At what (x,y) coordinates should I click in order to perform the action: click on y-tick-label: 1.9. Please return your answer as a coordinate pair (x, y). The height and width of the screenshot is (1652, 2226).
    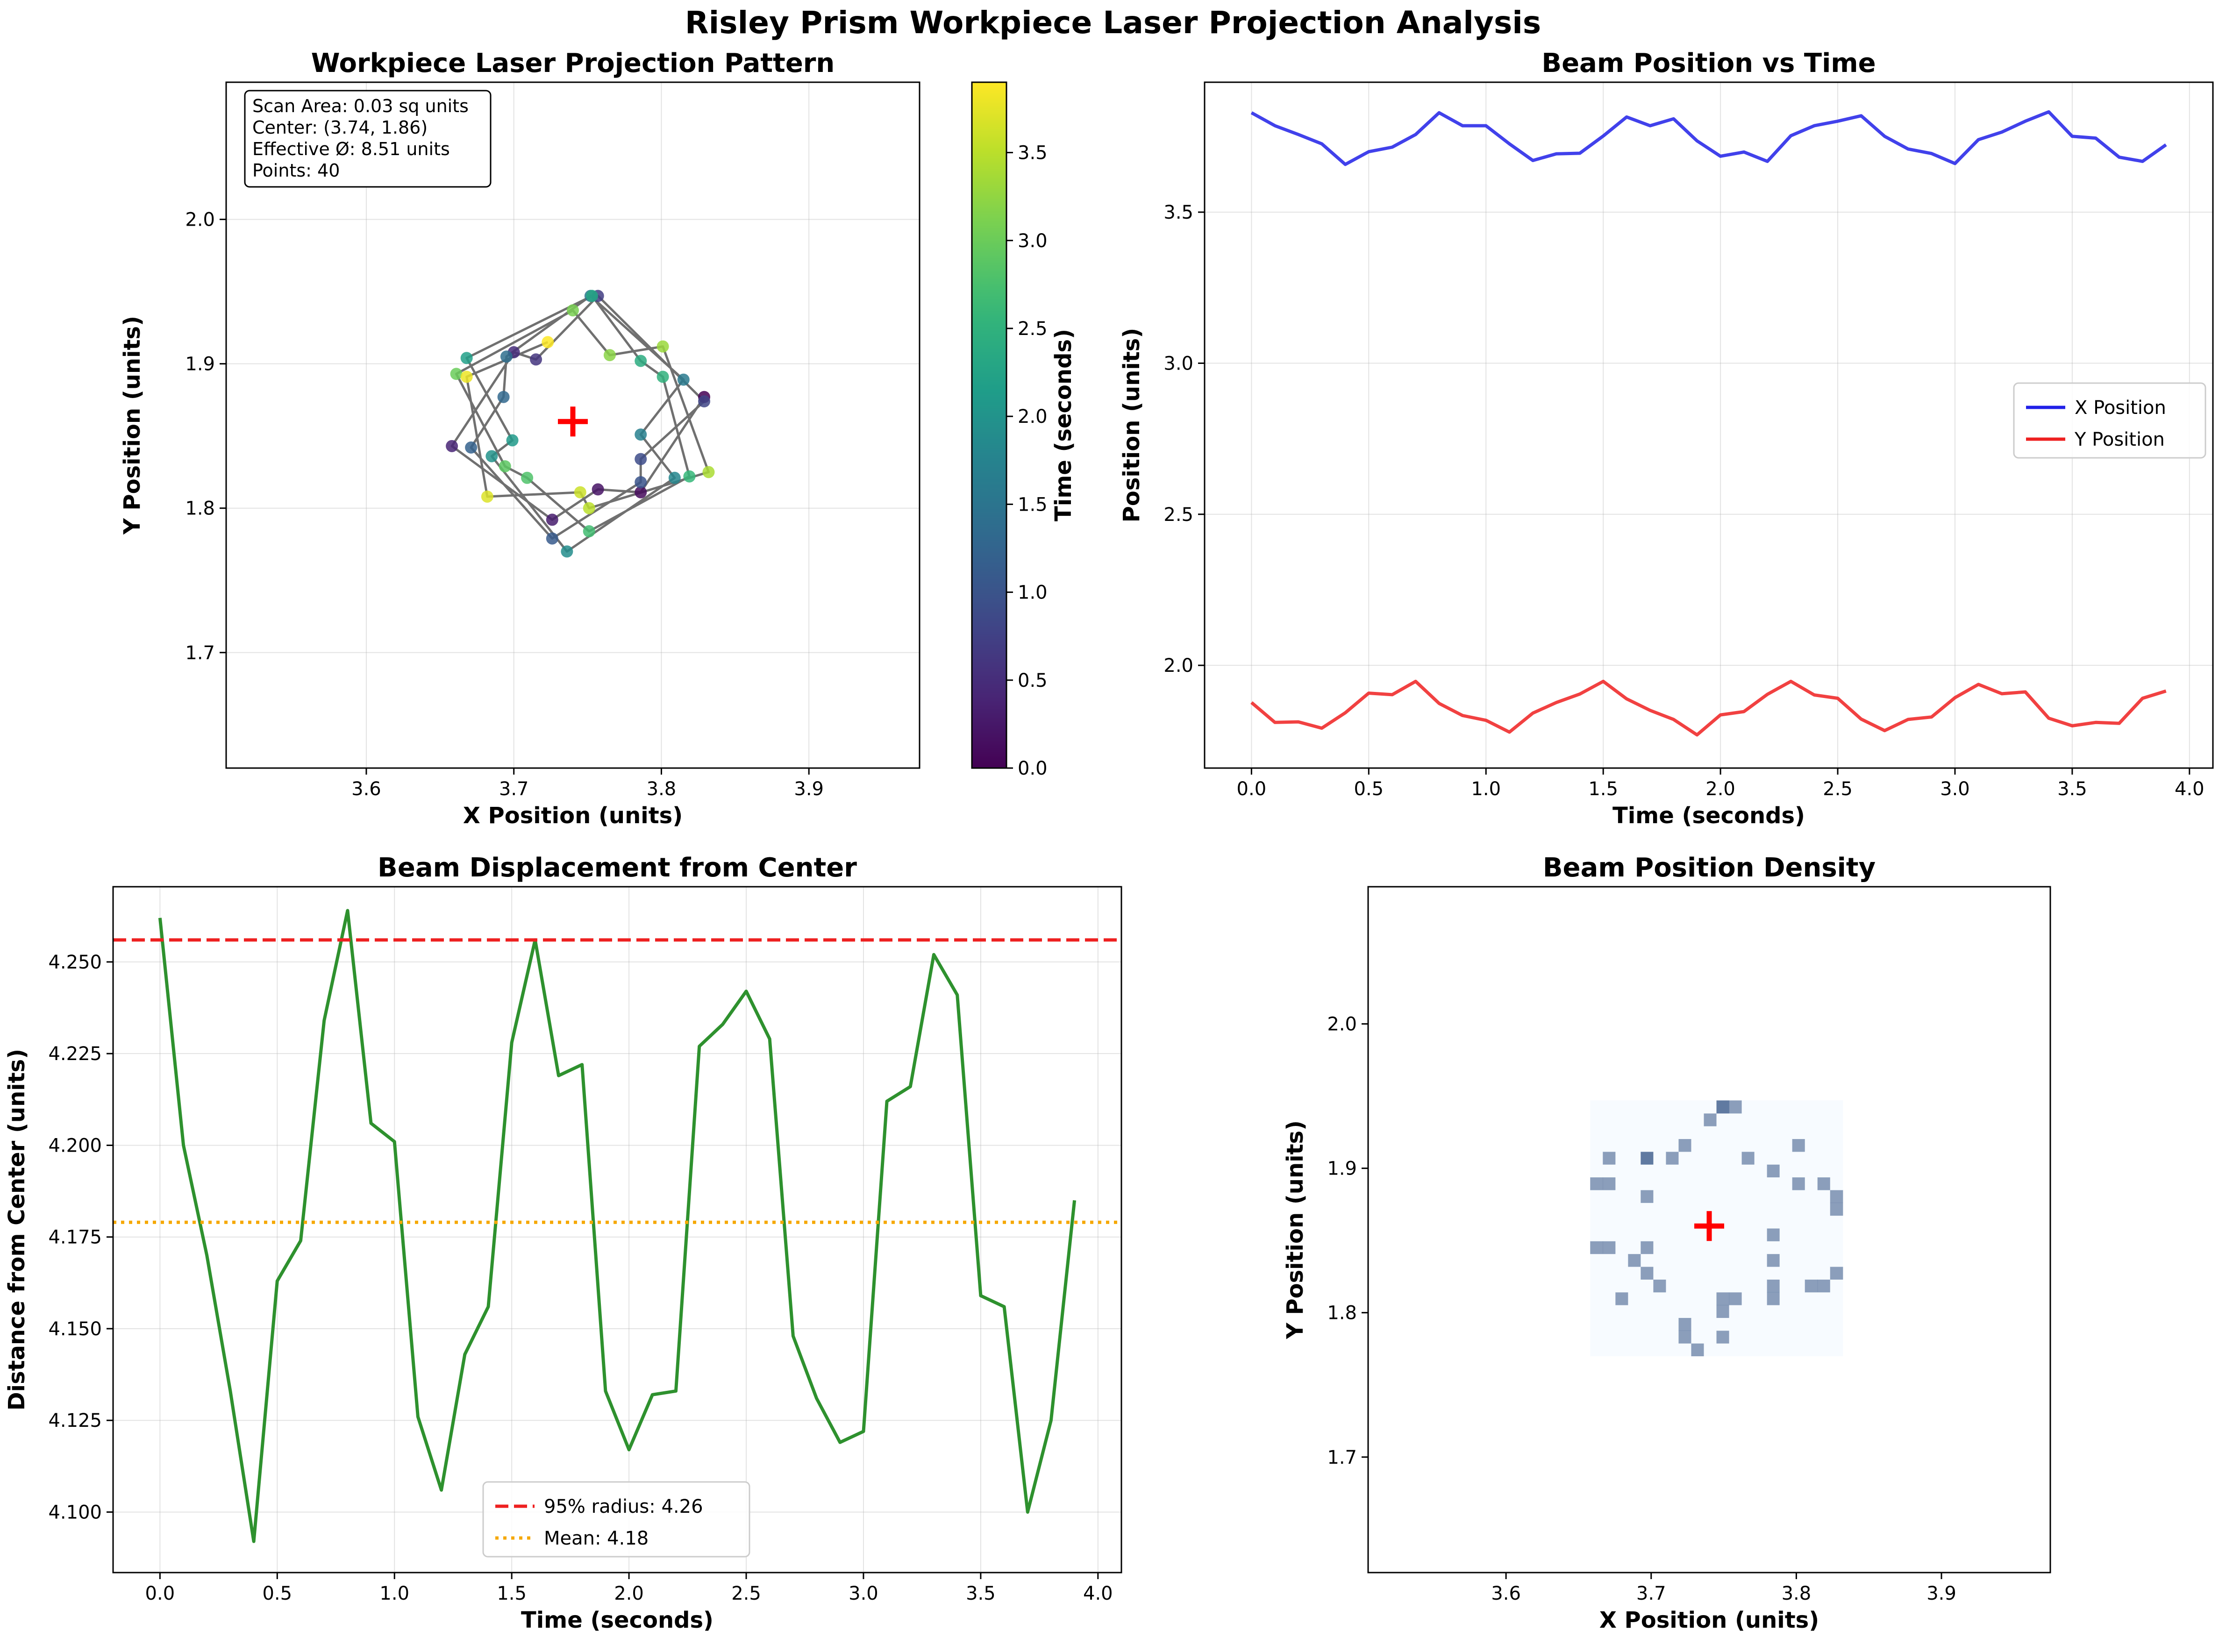
    Looking at the image, I should click on (200, 364).